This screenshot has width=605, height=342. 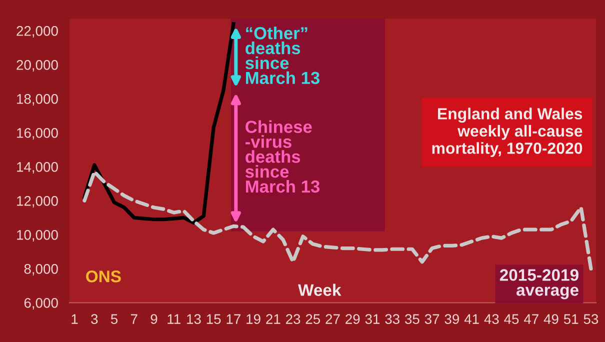 I want to click on x-tick-label: 15, so click(x=213, y=319).